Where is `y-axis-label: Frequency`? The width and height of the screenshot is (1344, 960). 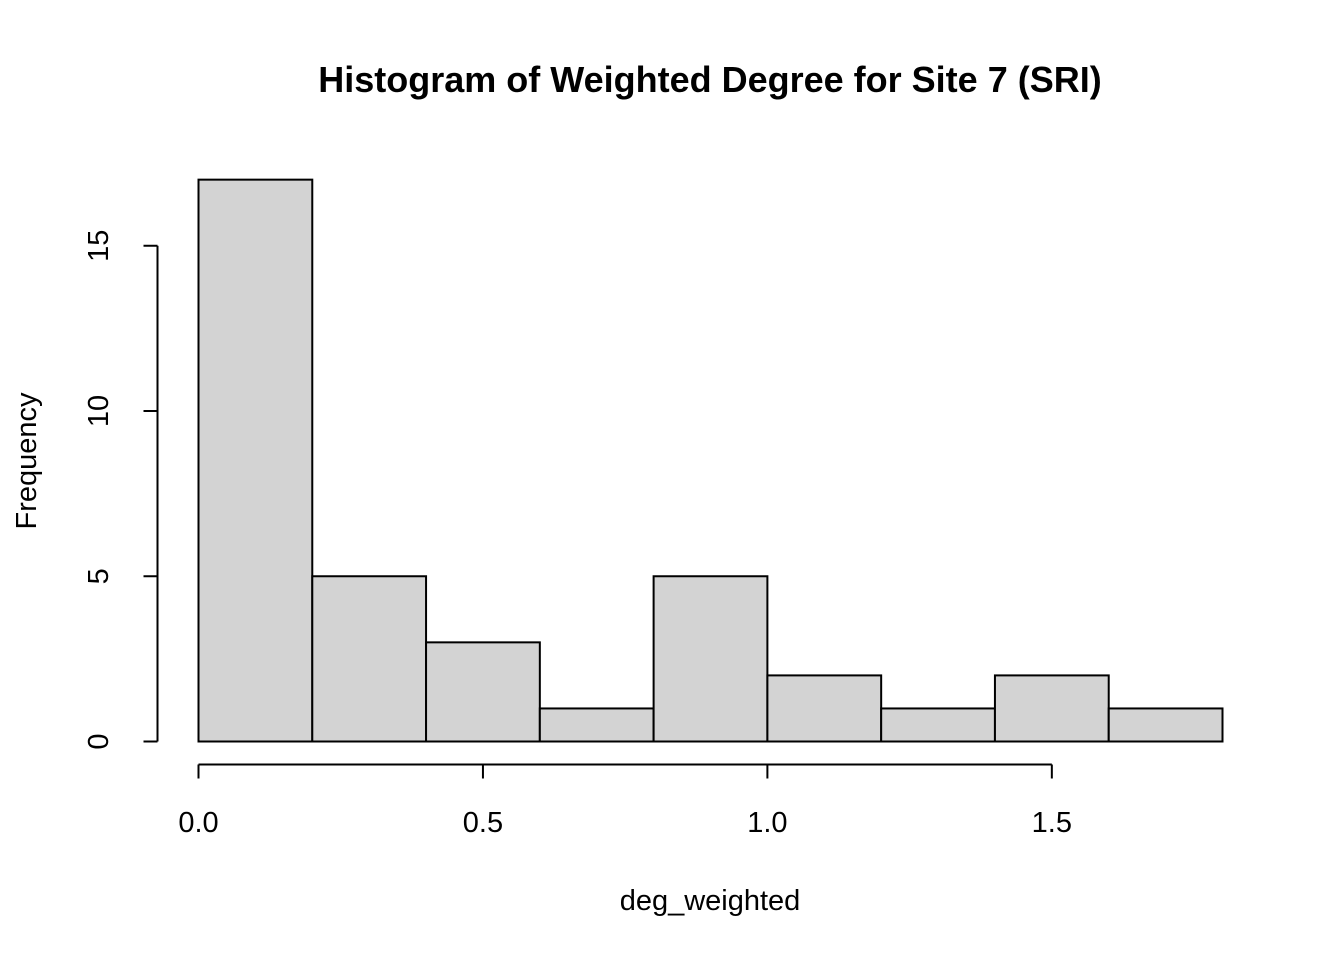
y-axis-label: Frequency is located at coordinates (27, 461).